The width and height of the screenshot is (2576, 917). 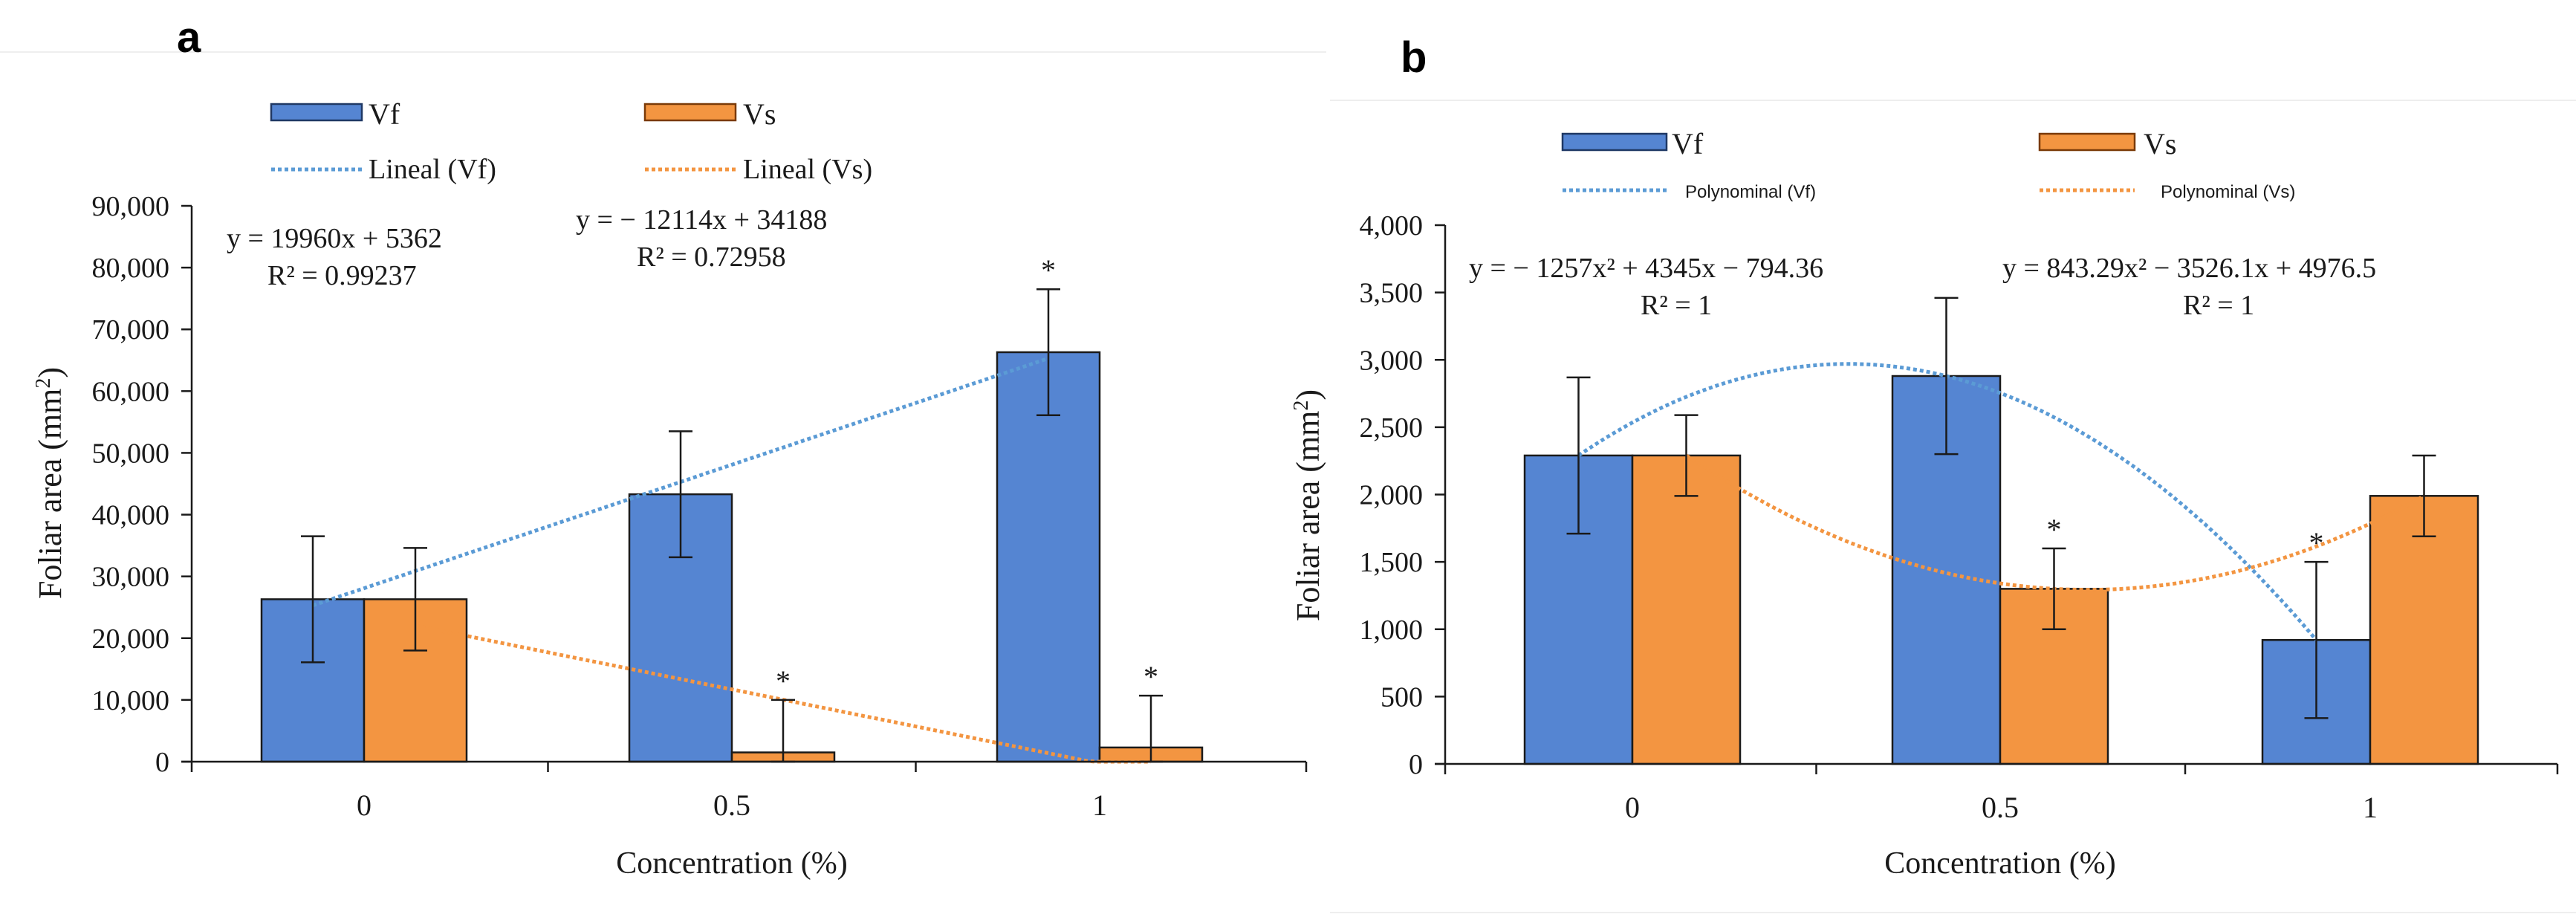 What do you see at coordinates (690, 112) in the screenshot?
I see `legend-swatch-vs` at bounding box center [690, 112].